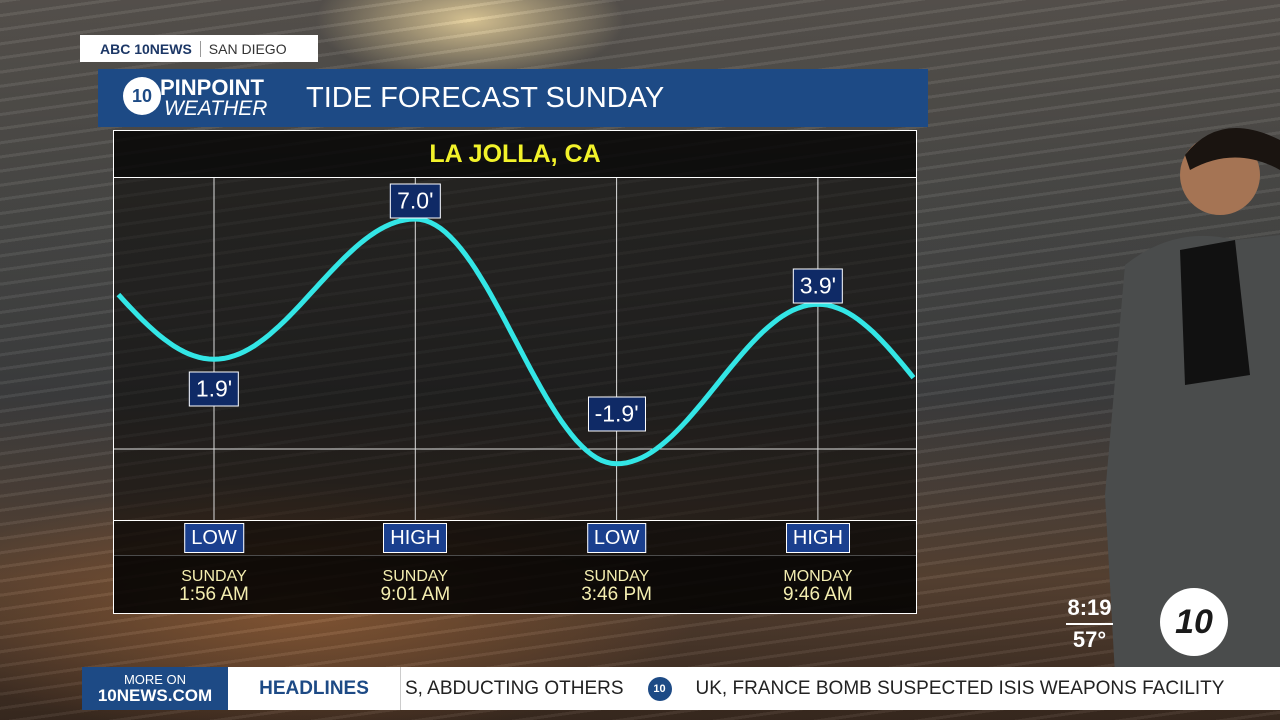 Image resolution: width=1280 pixels, height=720 pixels. Describe the element at coordinates (1089, 639) in the screenshot. I see `current-temp: 57°` at that location.